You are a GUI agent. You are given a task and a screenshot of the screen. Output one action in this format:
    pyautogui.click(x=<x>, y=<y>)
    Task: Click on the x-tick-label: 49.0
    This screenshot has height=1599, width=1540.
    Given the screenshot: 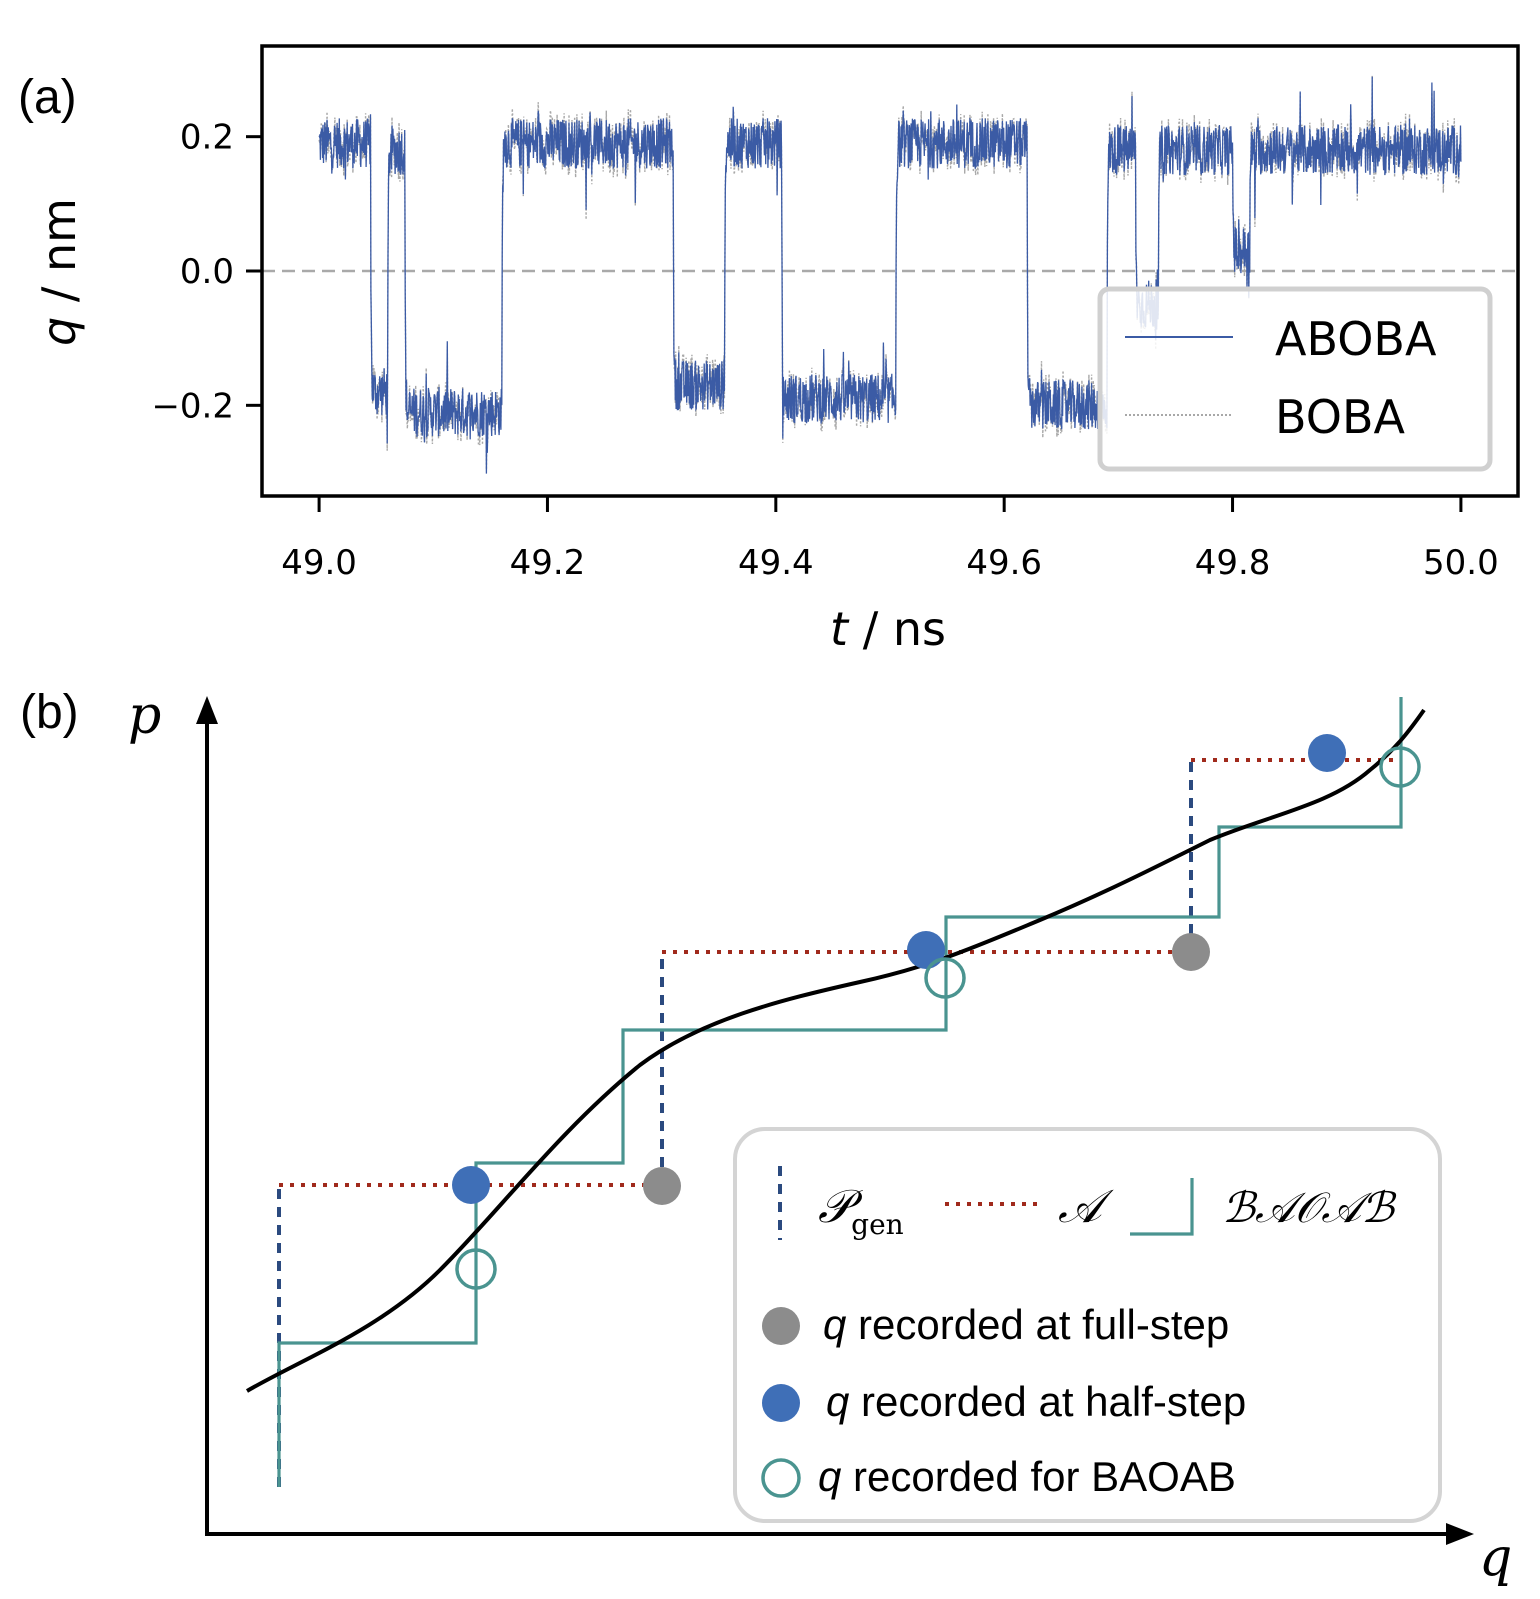 What is the action you would take?
    pyautogui.click(x=319, y=563)
    